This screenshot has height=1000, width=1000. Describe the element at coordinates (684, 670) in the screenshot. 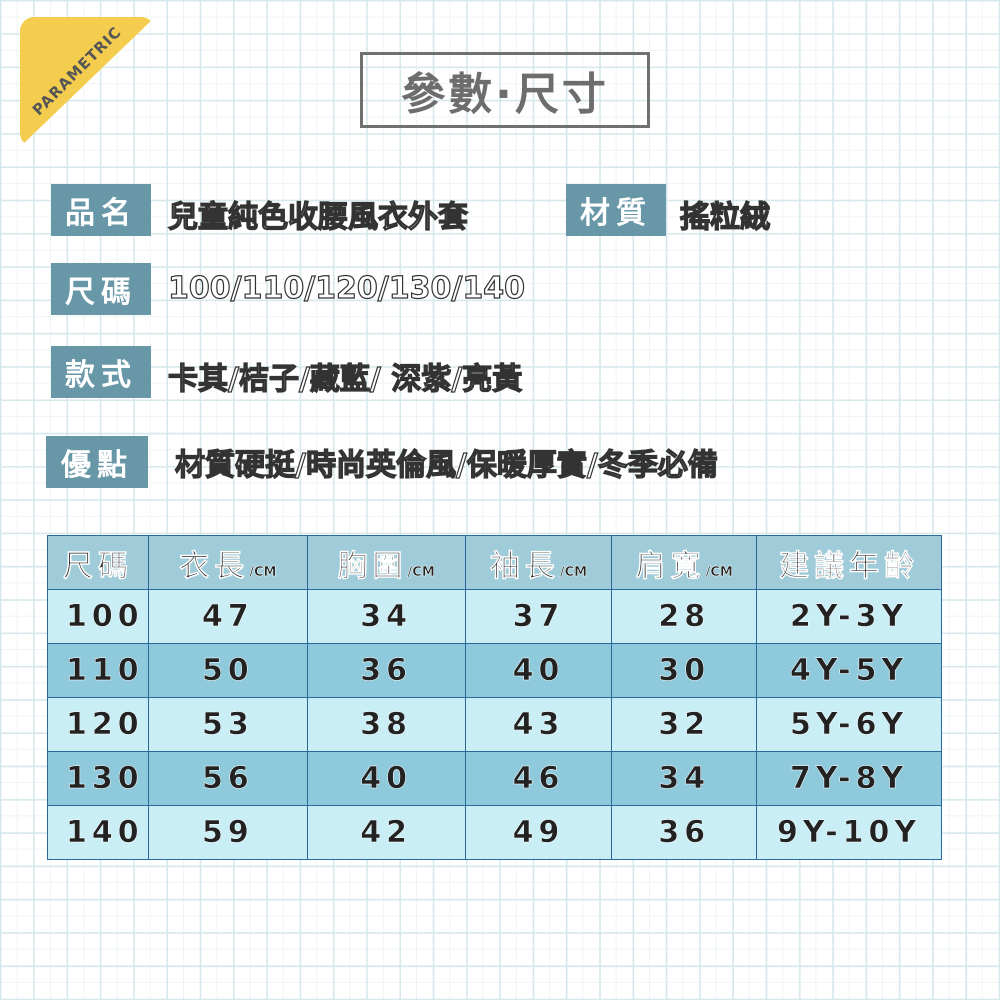

I see `table-cell: 30` at that location.